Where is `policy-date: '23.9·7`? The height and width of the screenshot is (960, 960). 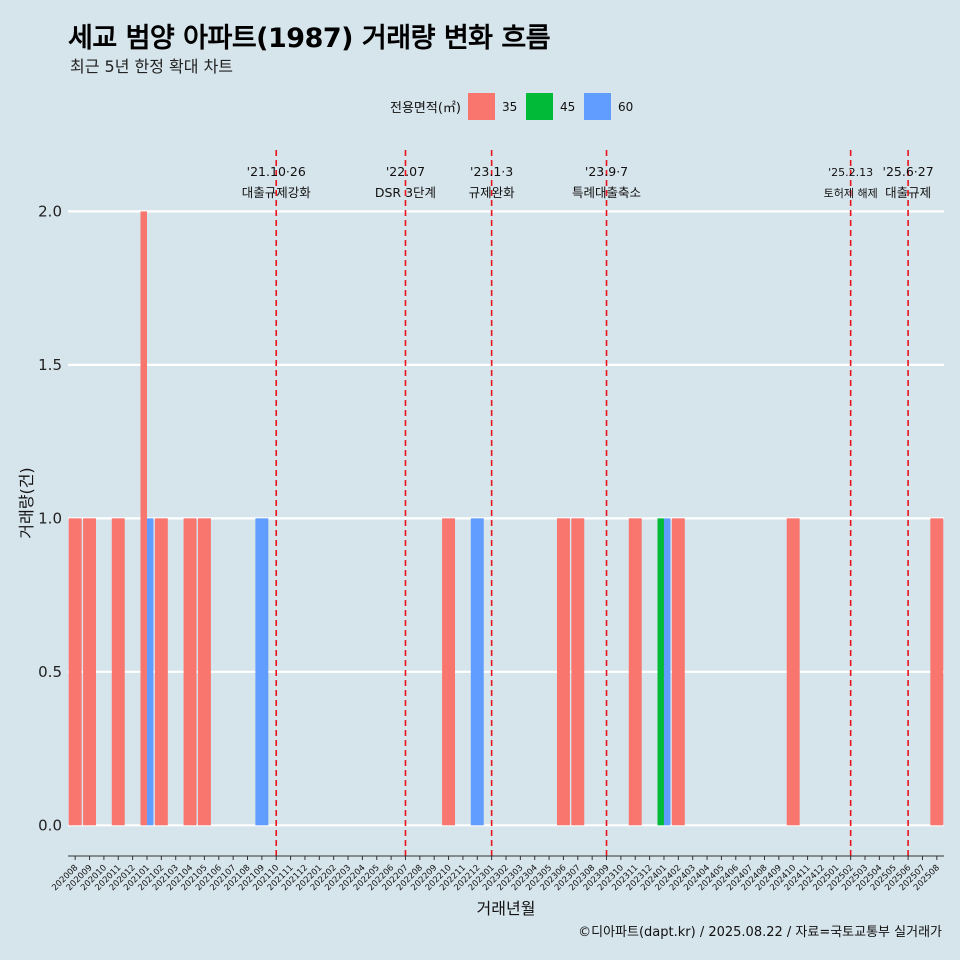
policy-date: '23.9·7 is located at coordinates (606, 171).